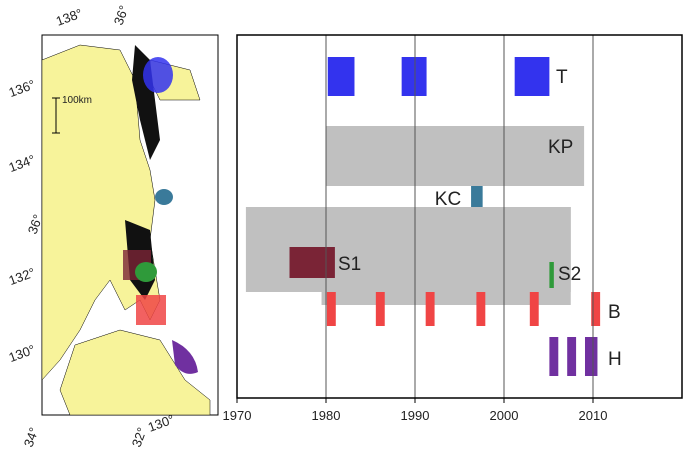 The height and width of the screenshot is (458, 685). Describe the element at coordinates (146, 272) in the screenshot. I see `region-s2` at that location.